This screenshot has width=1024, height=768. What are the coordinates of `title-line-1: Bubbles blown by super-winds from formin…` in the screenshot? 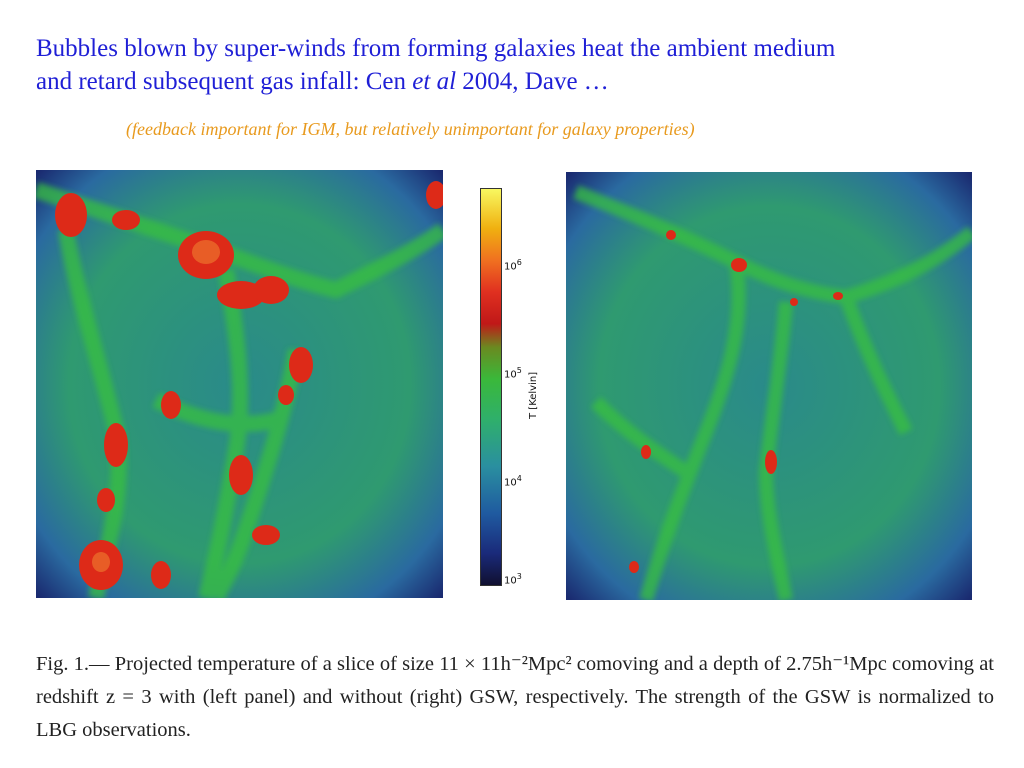 It's located at (436, 48).